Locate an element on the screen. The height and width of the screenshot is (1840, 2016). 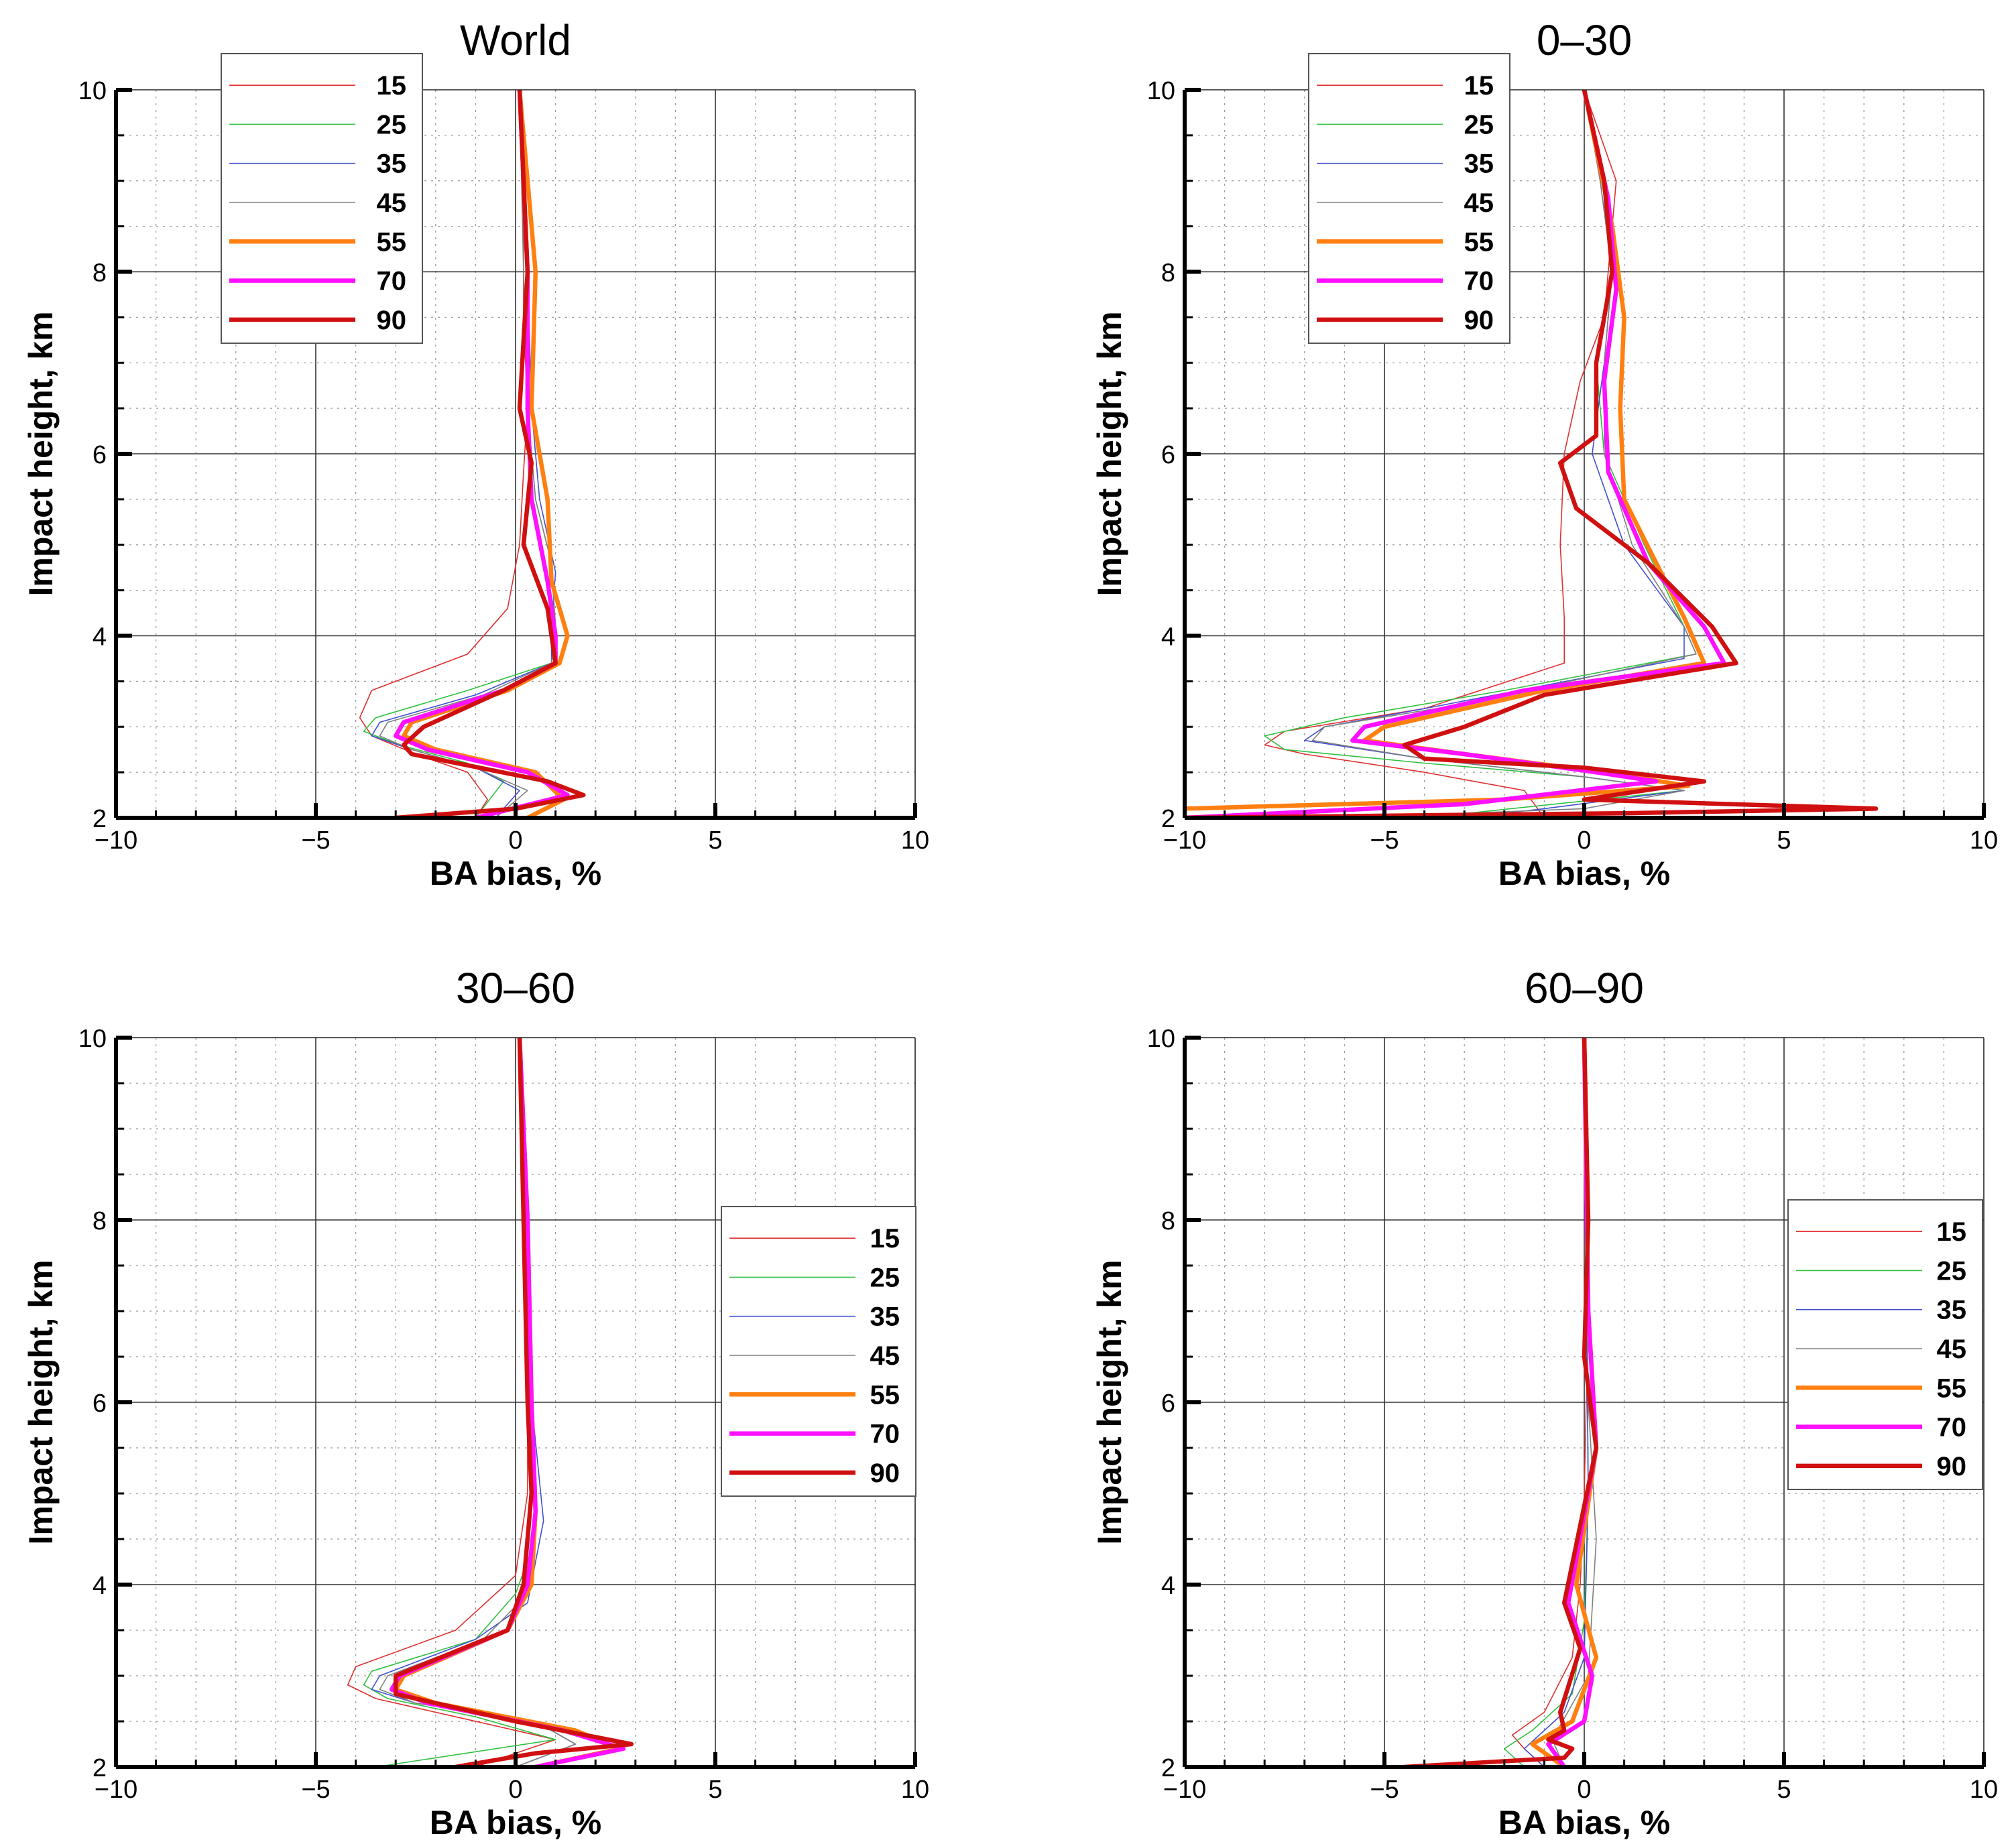
panel-title: 30–60 is located at coordinates (515, 988).